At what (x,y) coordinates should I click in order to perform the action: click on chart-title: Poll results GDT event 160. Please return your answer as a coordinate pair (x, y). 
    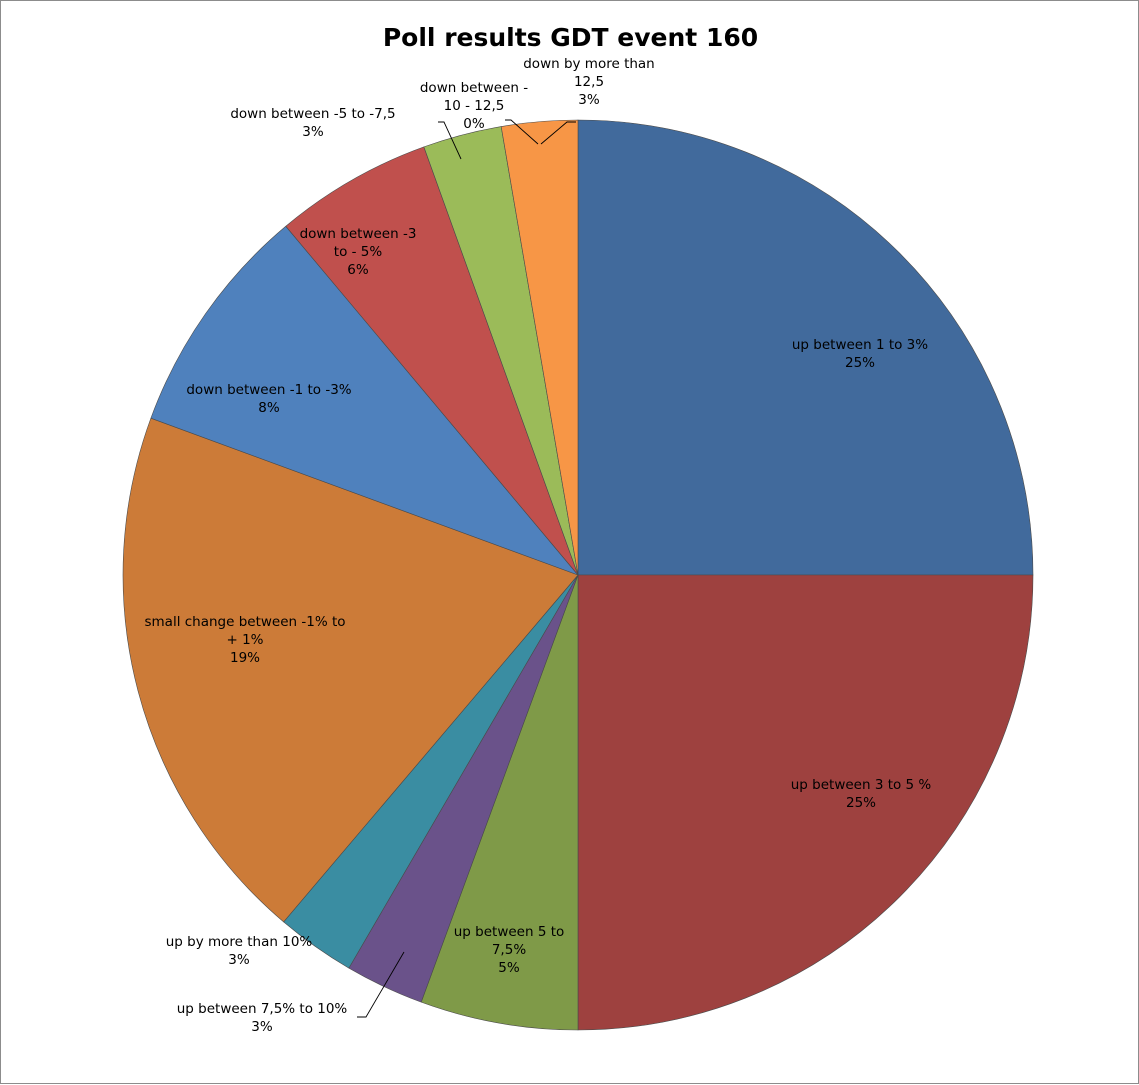
    Looking at the image, I should click on (570, 37).